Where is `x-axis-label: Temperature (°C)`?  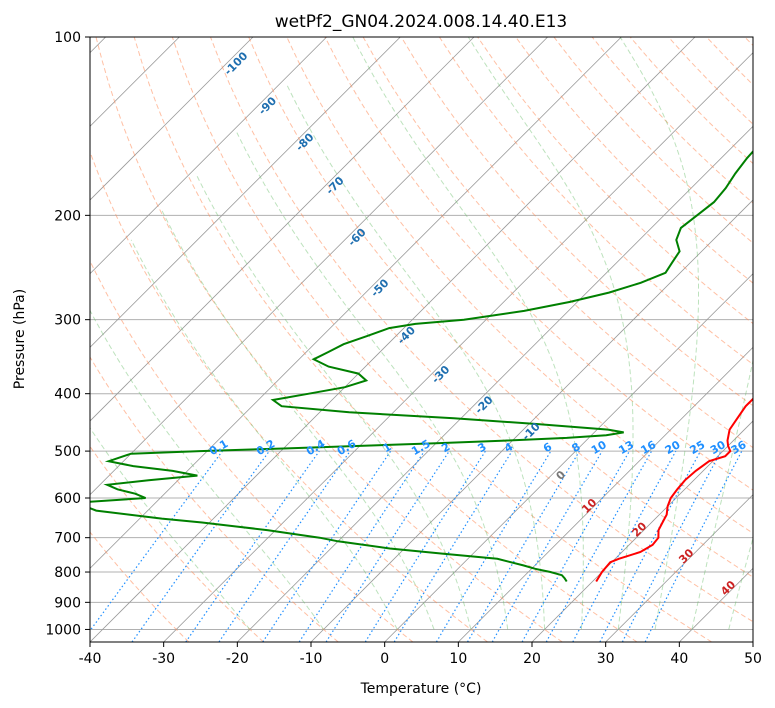
x-axis-label: Temperature (°C) is located at coordinates (421, 689).